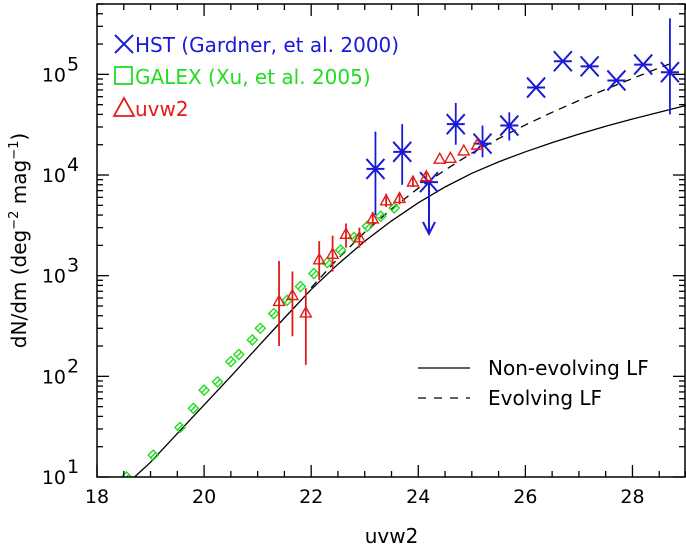 This screenshot has width=686, height=547. I want to click on y-tick-label-exponent: 4, so click(73, 165).